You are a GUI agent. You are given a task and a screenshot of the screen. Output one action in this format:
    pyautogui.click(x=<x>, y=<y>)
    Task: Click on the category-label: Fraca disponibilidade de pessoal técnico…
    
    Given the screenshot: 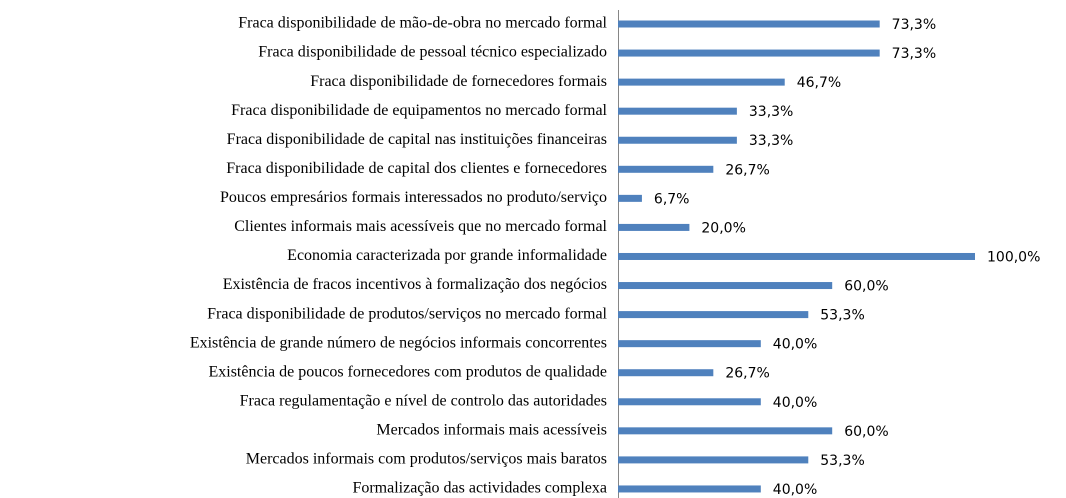 What is the action you would take?
    pyautogui.click(x=432, y=52)
    